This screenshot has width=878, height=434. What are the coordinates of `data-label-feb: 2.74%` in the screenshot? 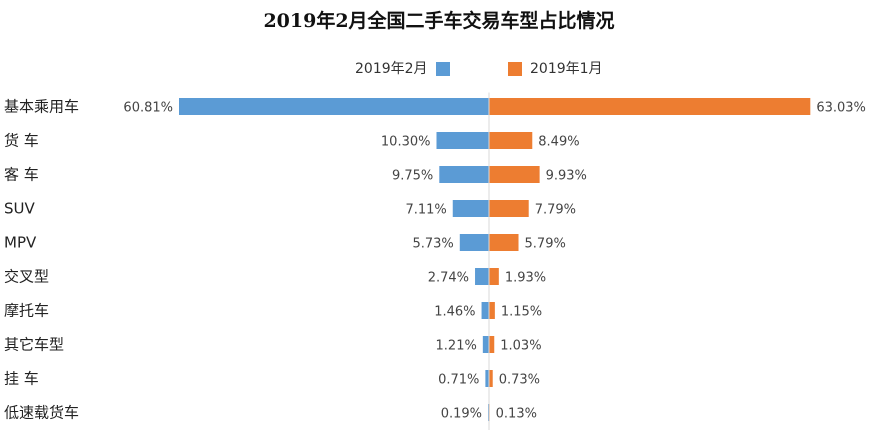 It's located at (448, 278).